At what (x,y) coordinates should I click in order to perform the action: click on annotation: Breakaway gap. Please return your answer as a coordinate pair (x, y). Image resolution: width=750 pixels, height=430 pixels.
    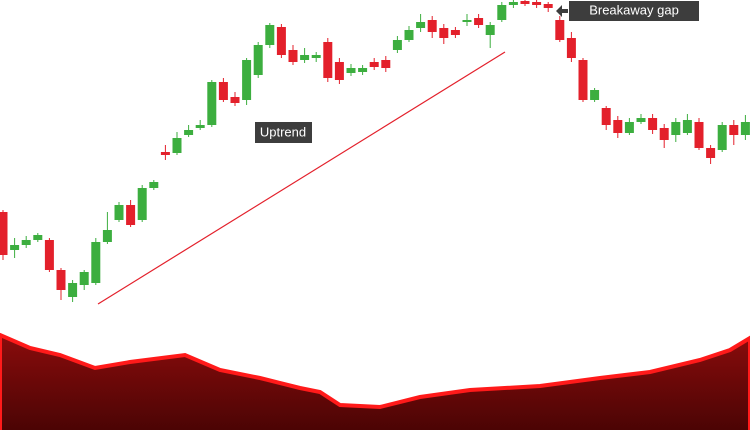
    Looking at the image, I should click on (634, 9).